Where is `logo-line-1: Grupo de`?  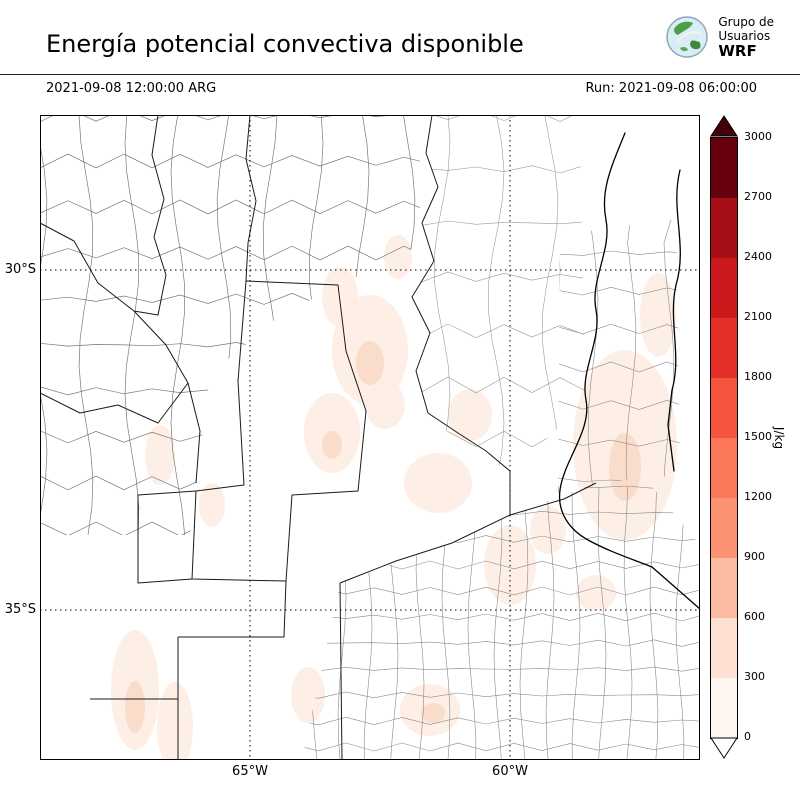 logo-line-1: Grupo de is located at coordinates (746, 21).